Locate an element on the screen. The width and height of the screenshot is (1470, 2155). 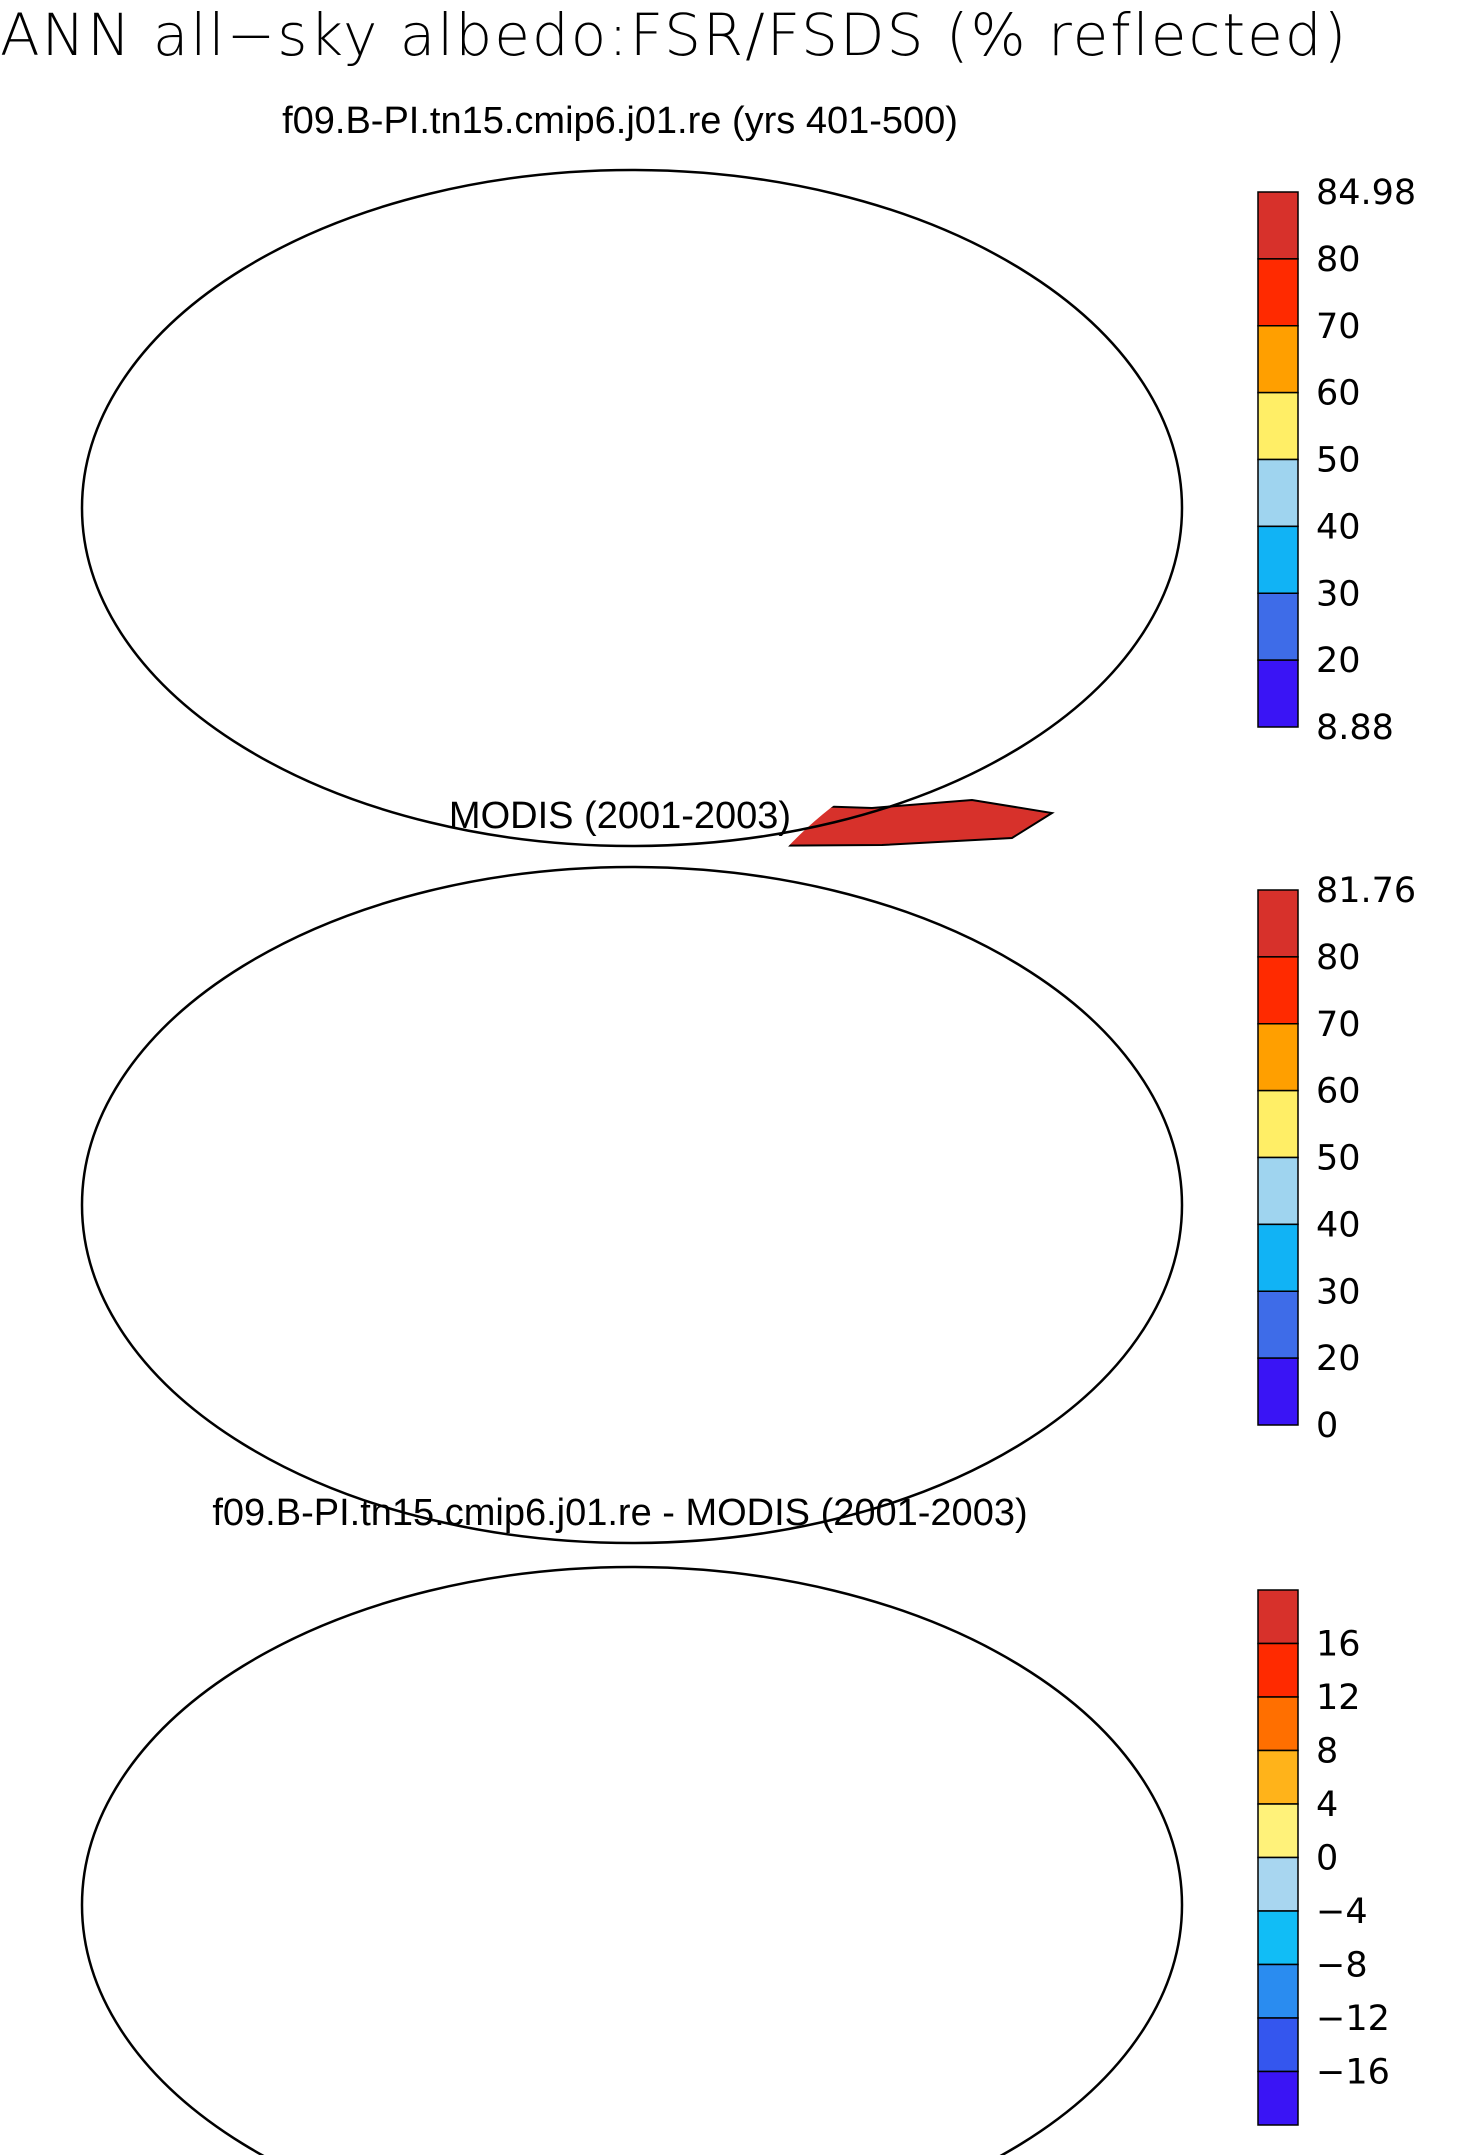
landmass-antarctica is located at coordinates (627, 1520).